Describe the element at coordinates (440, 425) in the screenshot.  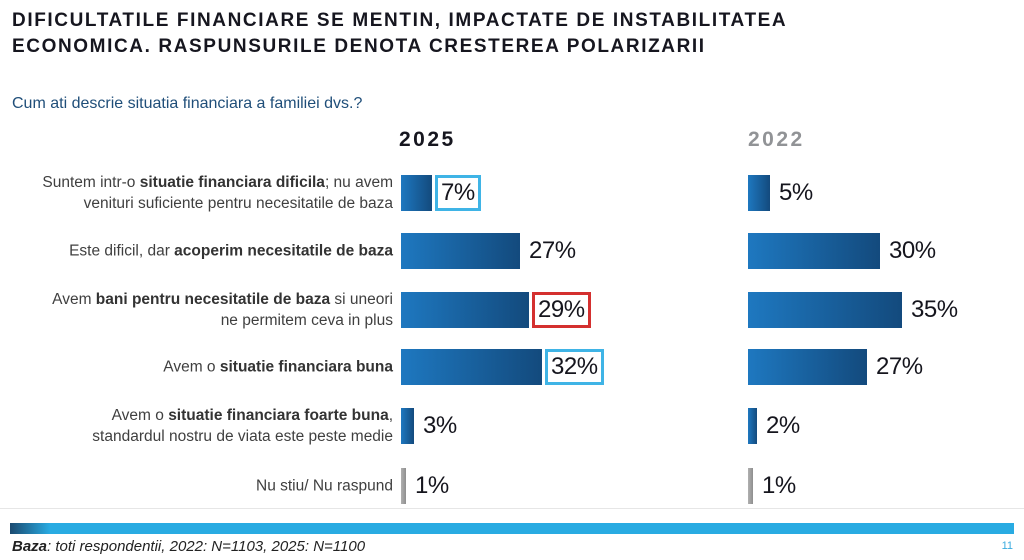
I see `value-label: 3%` at that location.